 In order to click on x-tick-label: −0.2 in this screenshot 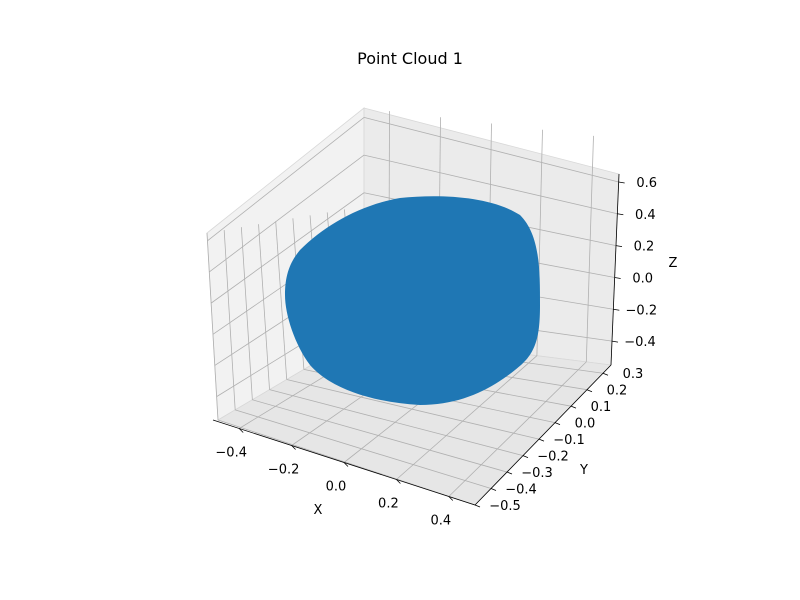, I will do `click(284, 470)`.